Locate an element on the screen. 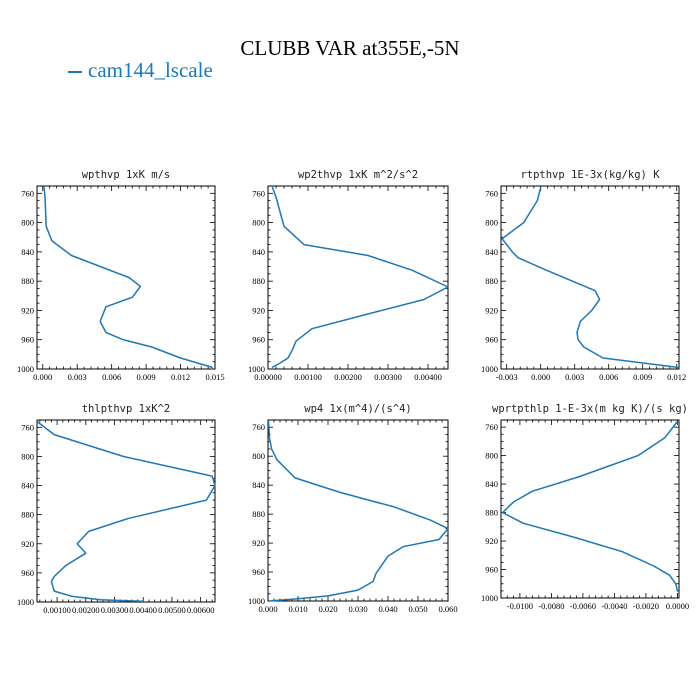 Image resolution: width=700 pixels, height=700 pixels. panel-title: wpthvp 1xK m/s is located at coordinates (126, 175).